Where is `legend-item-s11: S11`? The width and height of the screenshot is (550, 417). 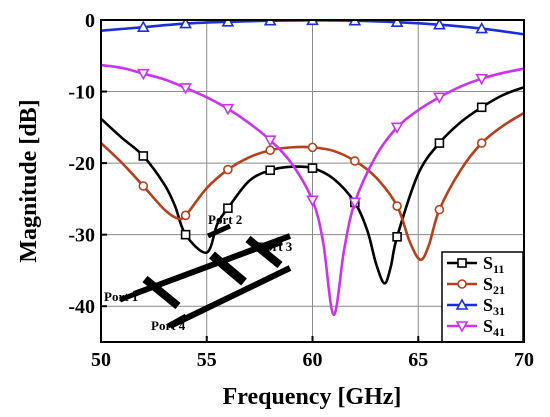 legend-item-s11: S11 is located at coordinates (475, 264).